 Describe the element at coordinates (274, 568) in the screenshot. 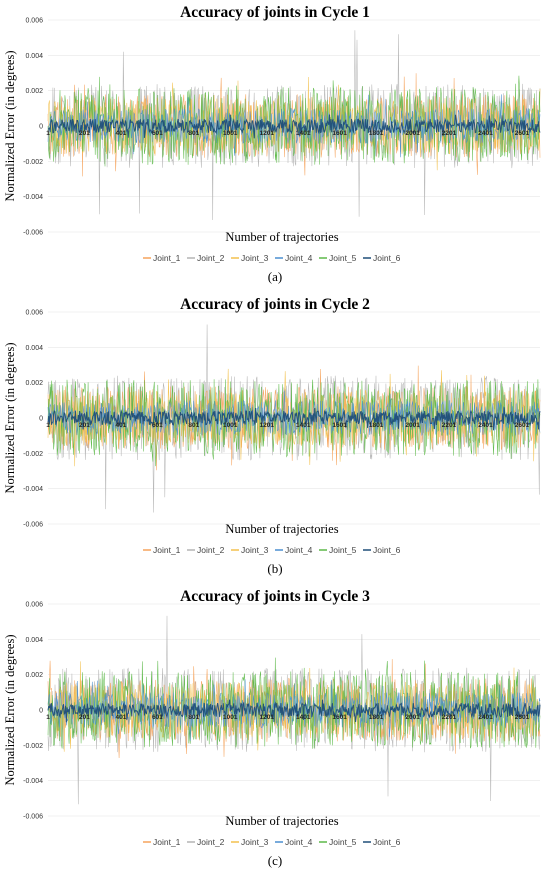

I see `panel-label: (b)` at that location.